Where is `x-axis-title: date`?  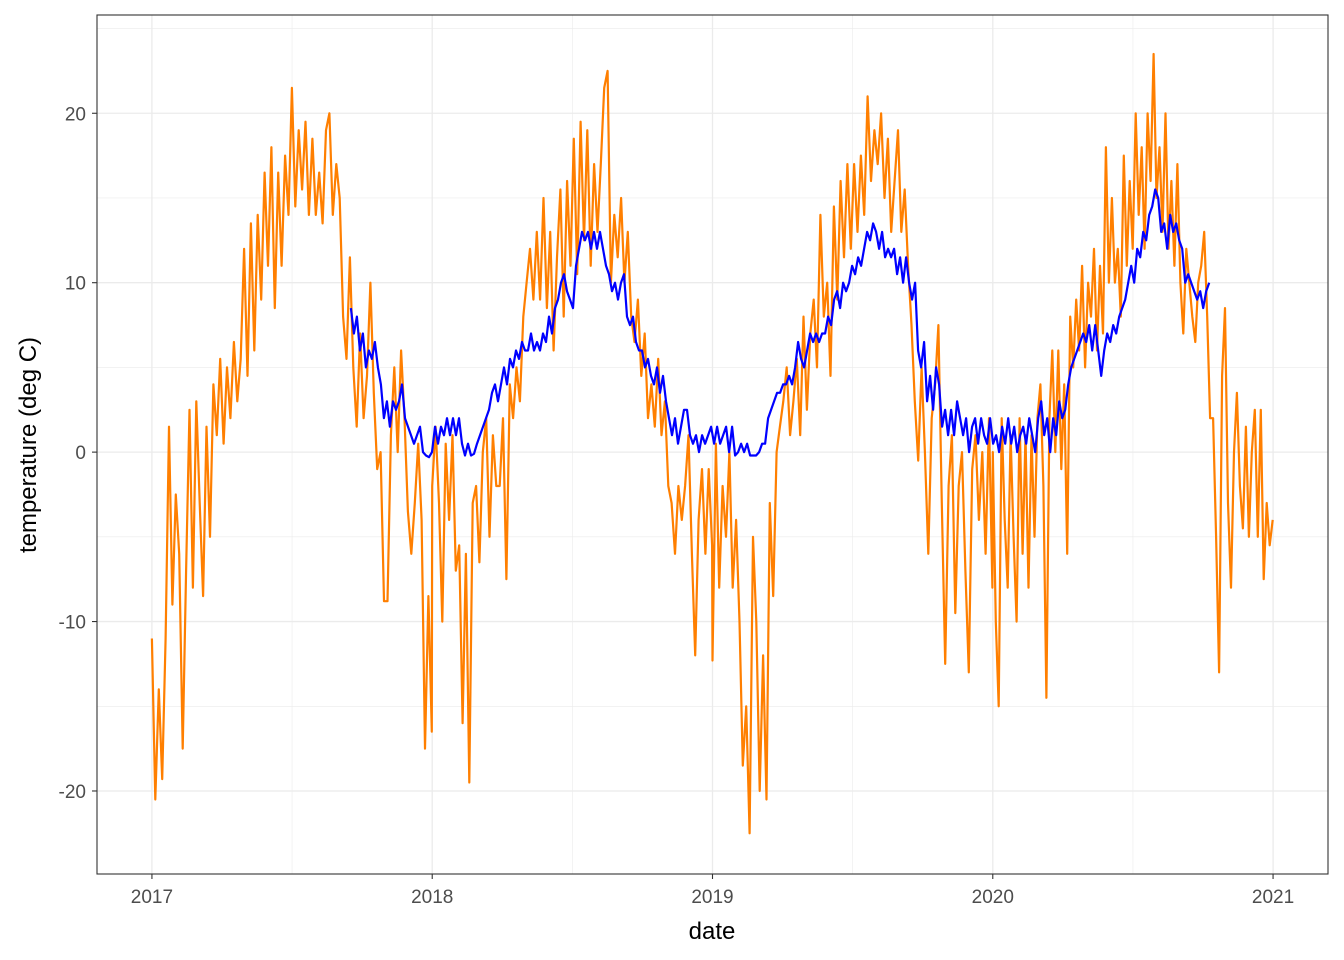 x-axis-title: date is located at coordinates (712, 931).